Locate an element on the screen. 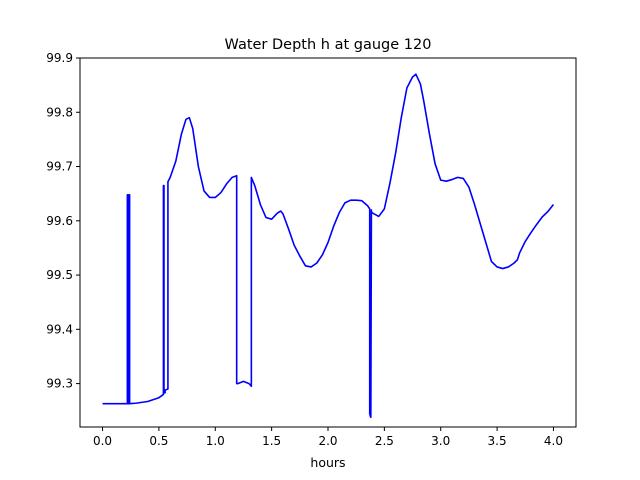  y-tick-label: 99.8 is located at coordinates (59, 112).